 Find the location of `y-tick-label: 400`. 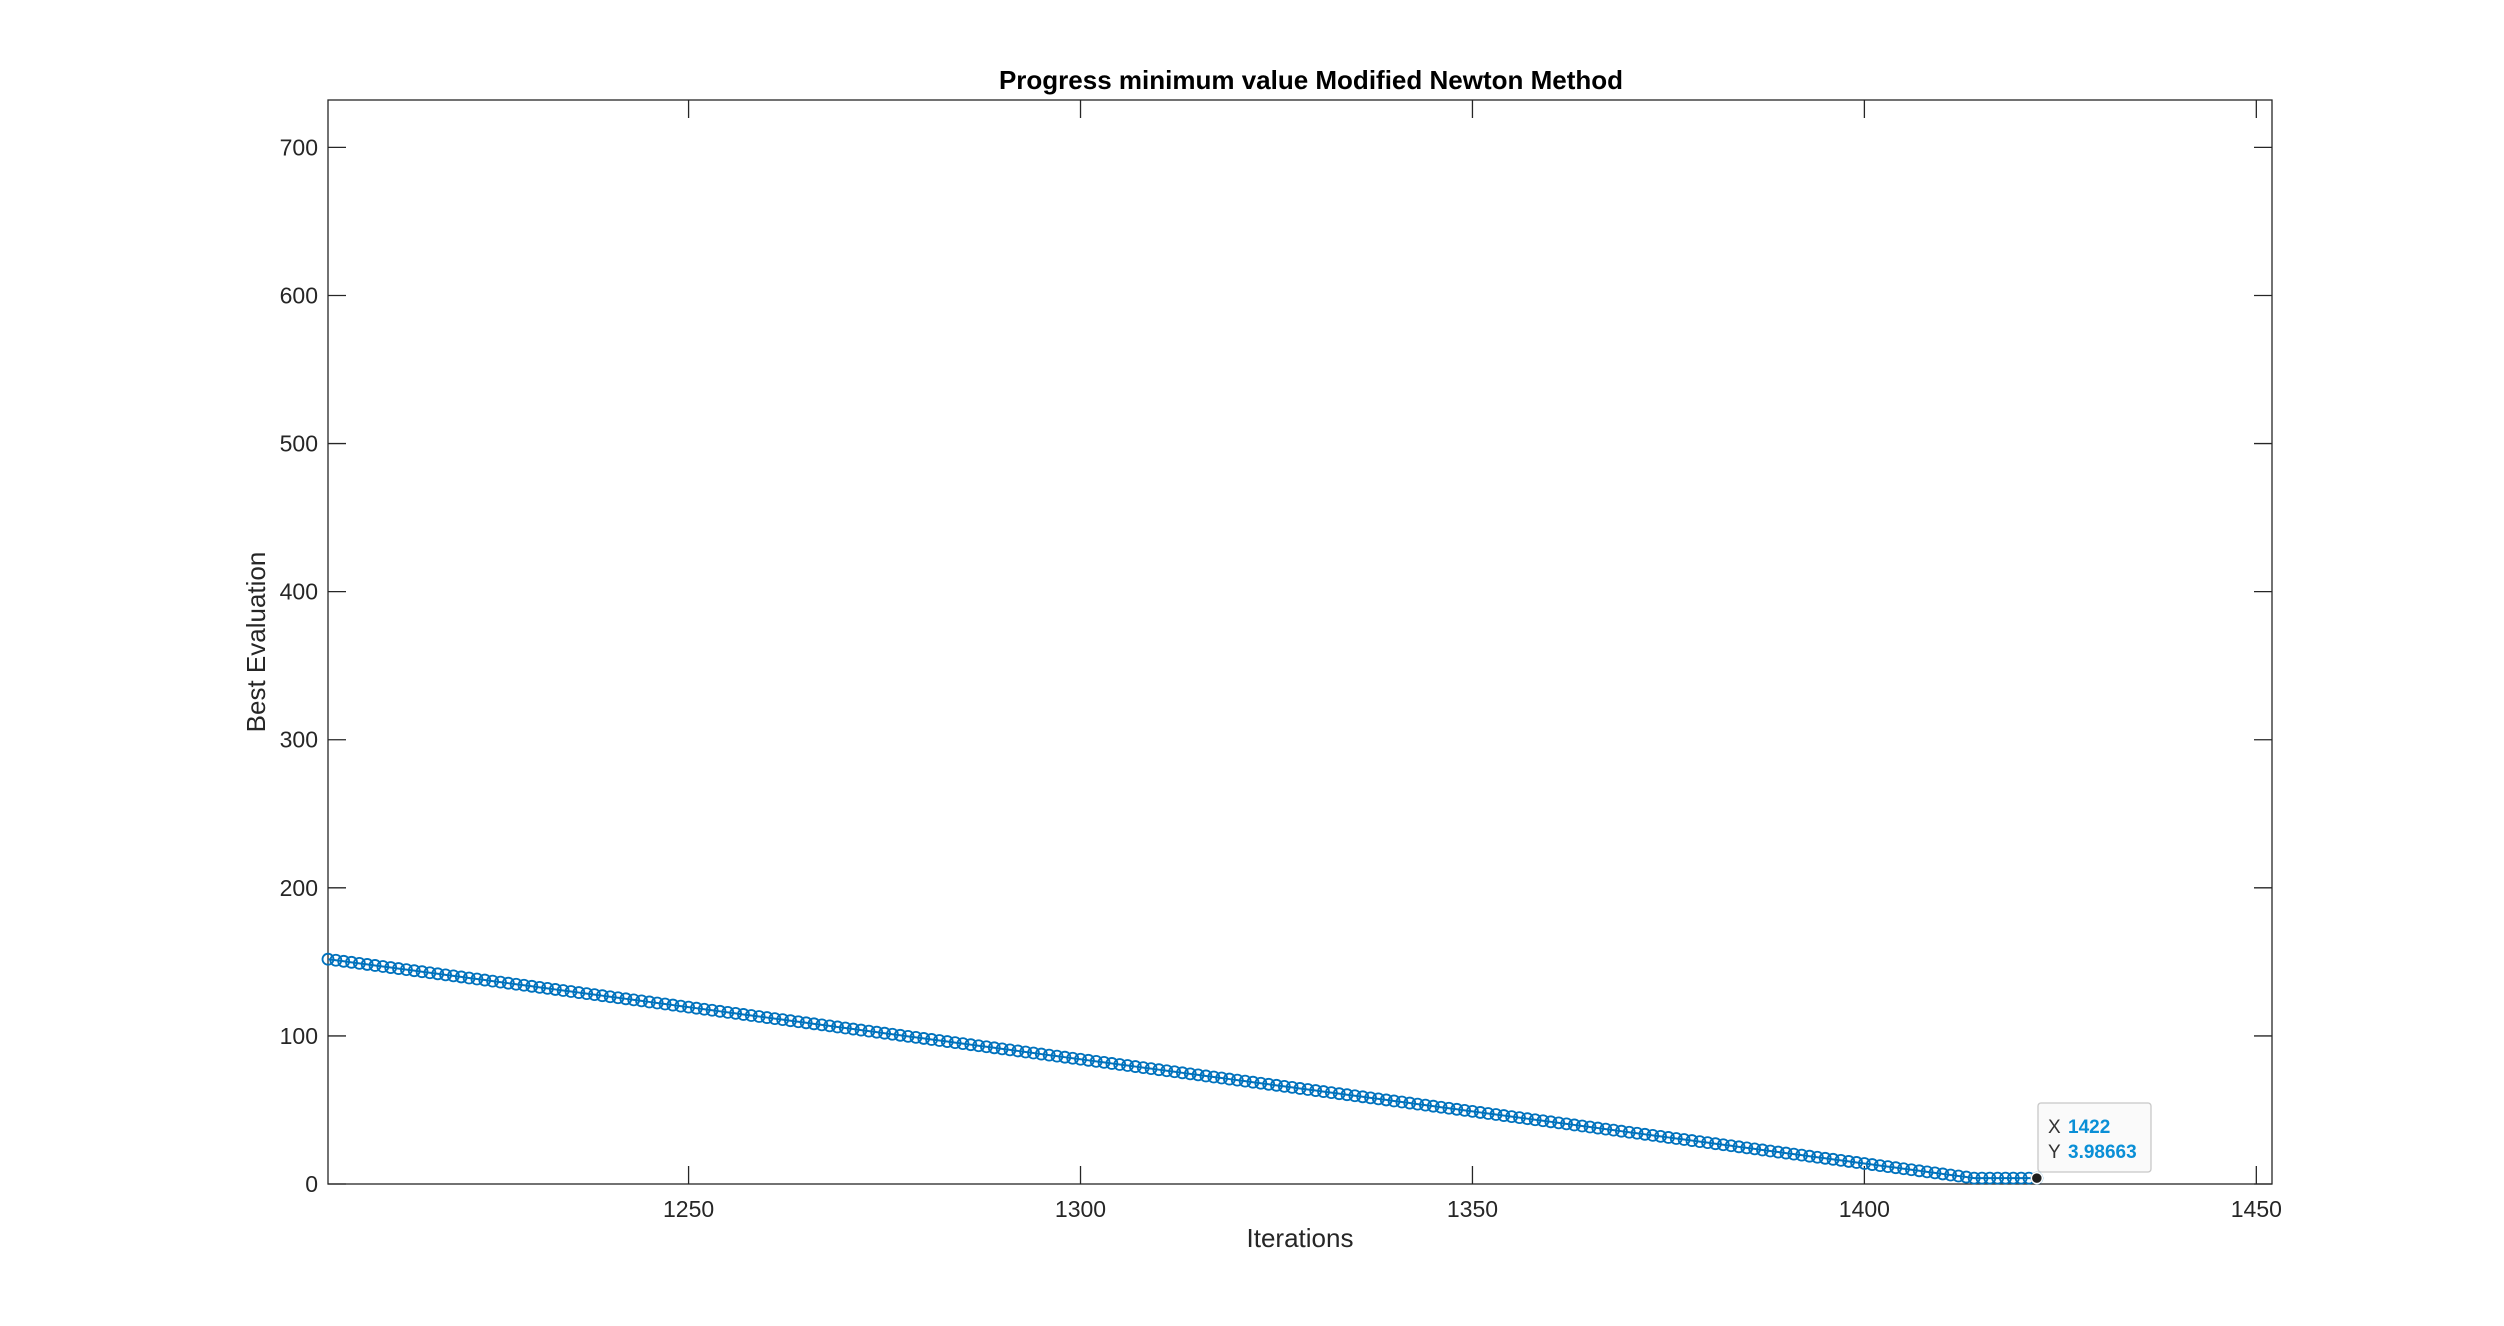

y-tick-label: 400 is located at coordinates (299, 592).